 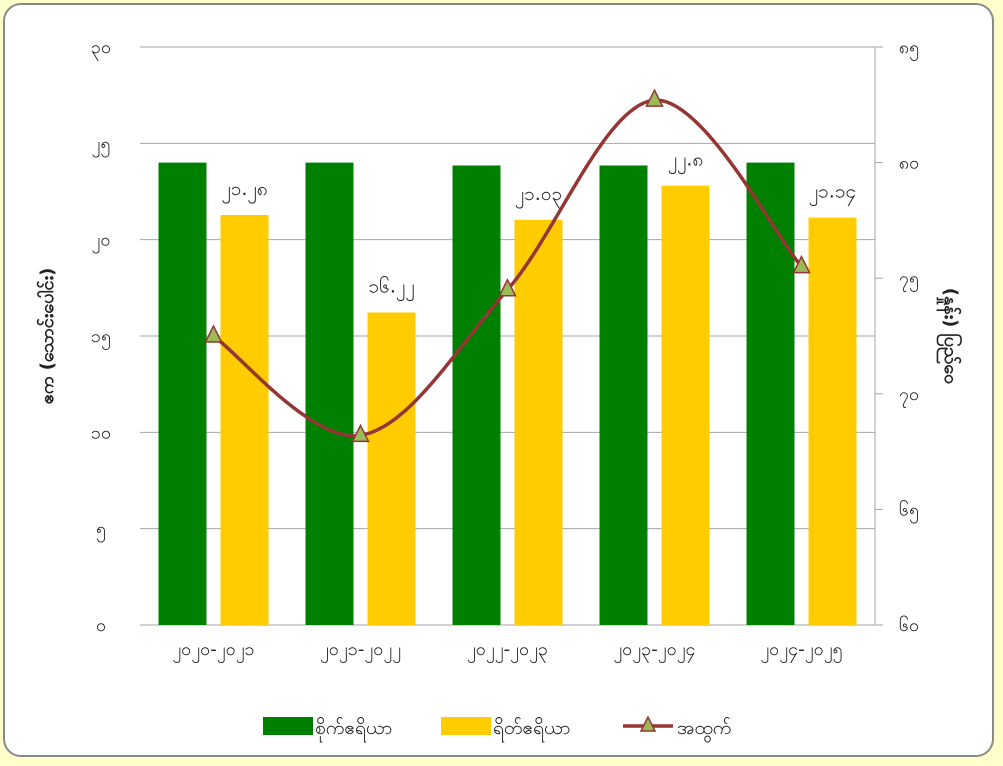 I want to click on data-label: ၂၂.၈, so click(x=686, y=162).